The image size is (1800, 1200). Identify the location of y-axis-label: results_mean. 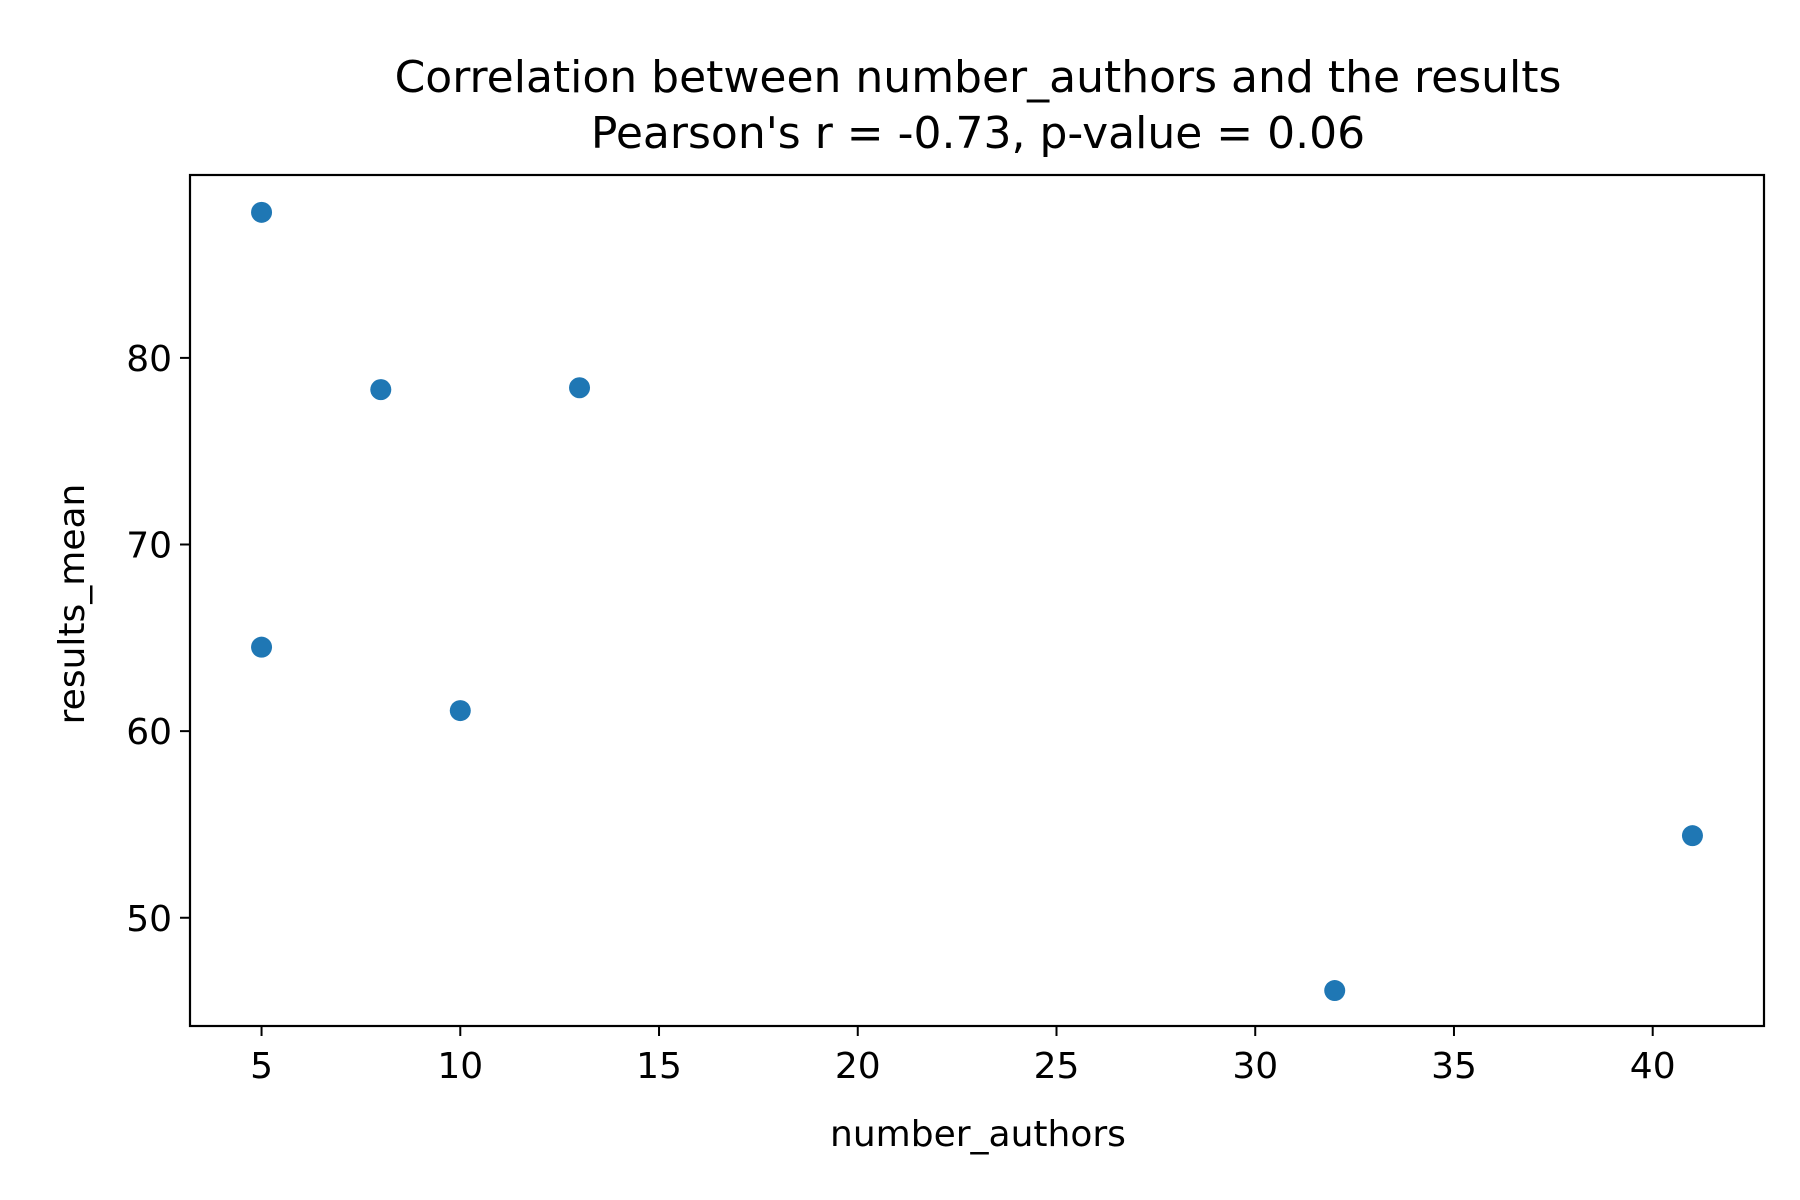
(72, 604).